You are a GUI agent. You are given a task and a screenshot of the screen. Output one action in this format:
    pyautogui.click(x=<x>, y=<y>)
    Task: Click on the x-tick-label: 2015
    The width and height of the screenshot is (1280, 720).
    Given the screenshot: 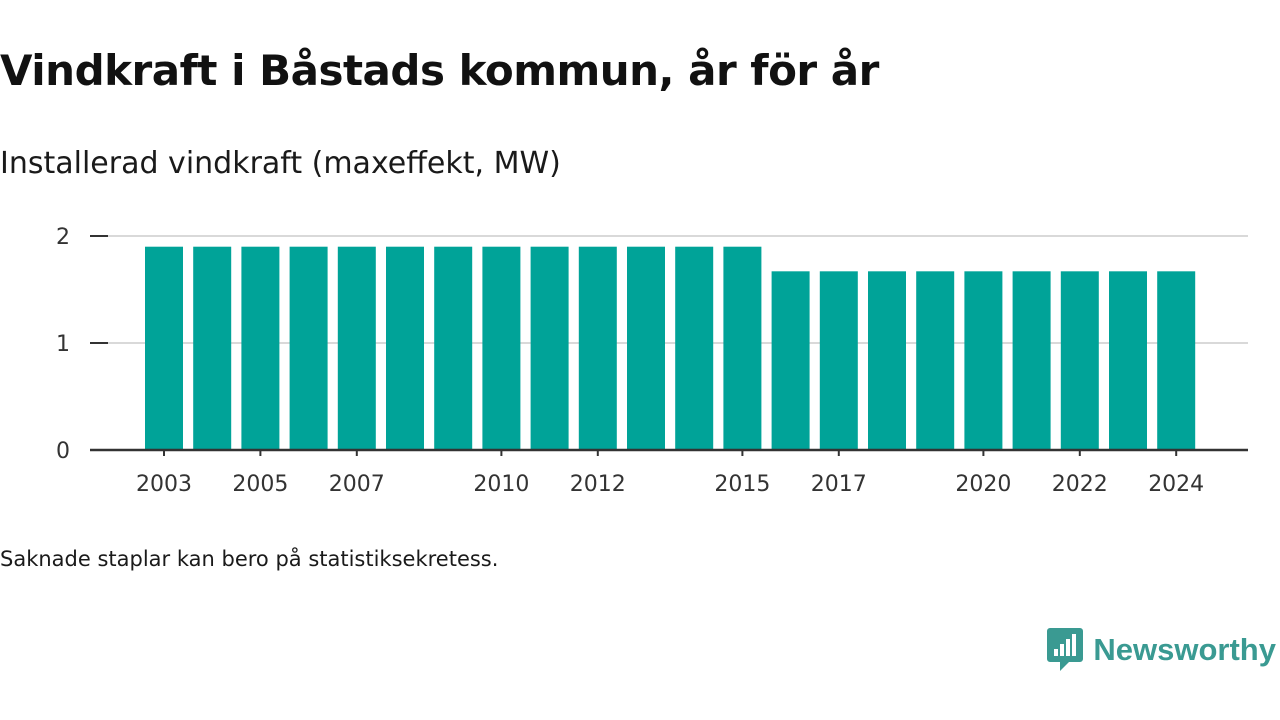 What is the action you would take?
    pyautogui.click(x=742, y=484)
    